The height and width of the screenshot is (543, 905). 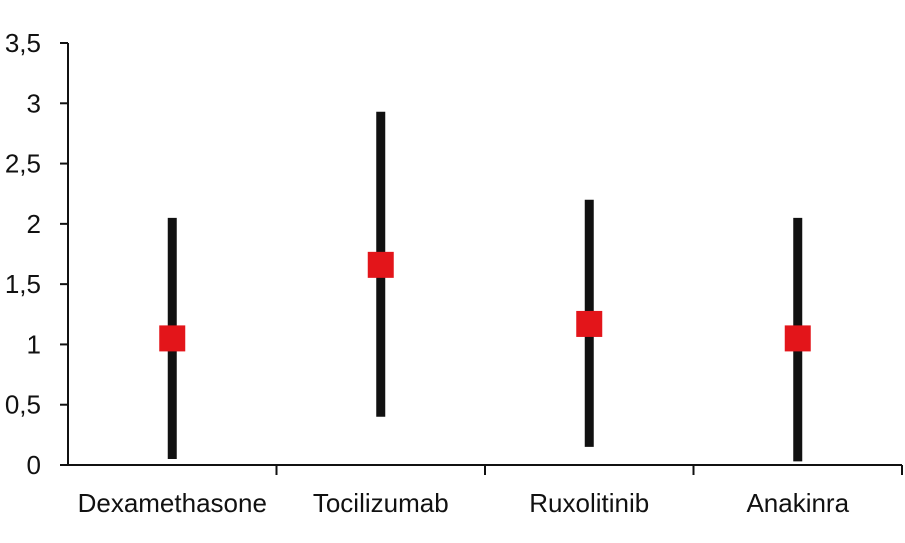 I want to click on x-category-label: Ruxolitinib, so click(x=589, y=503).